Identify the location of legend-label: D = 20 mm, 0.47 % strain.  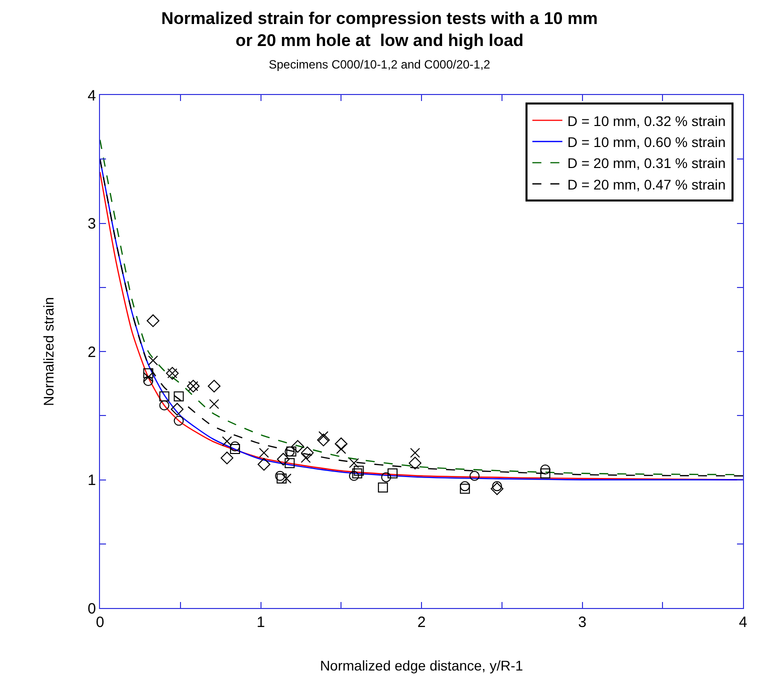
(646, 184).